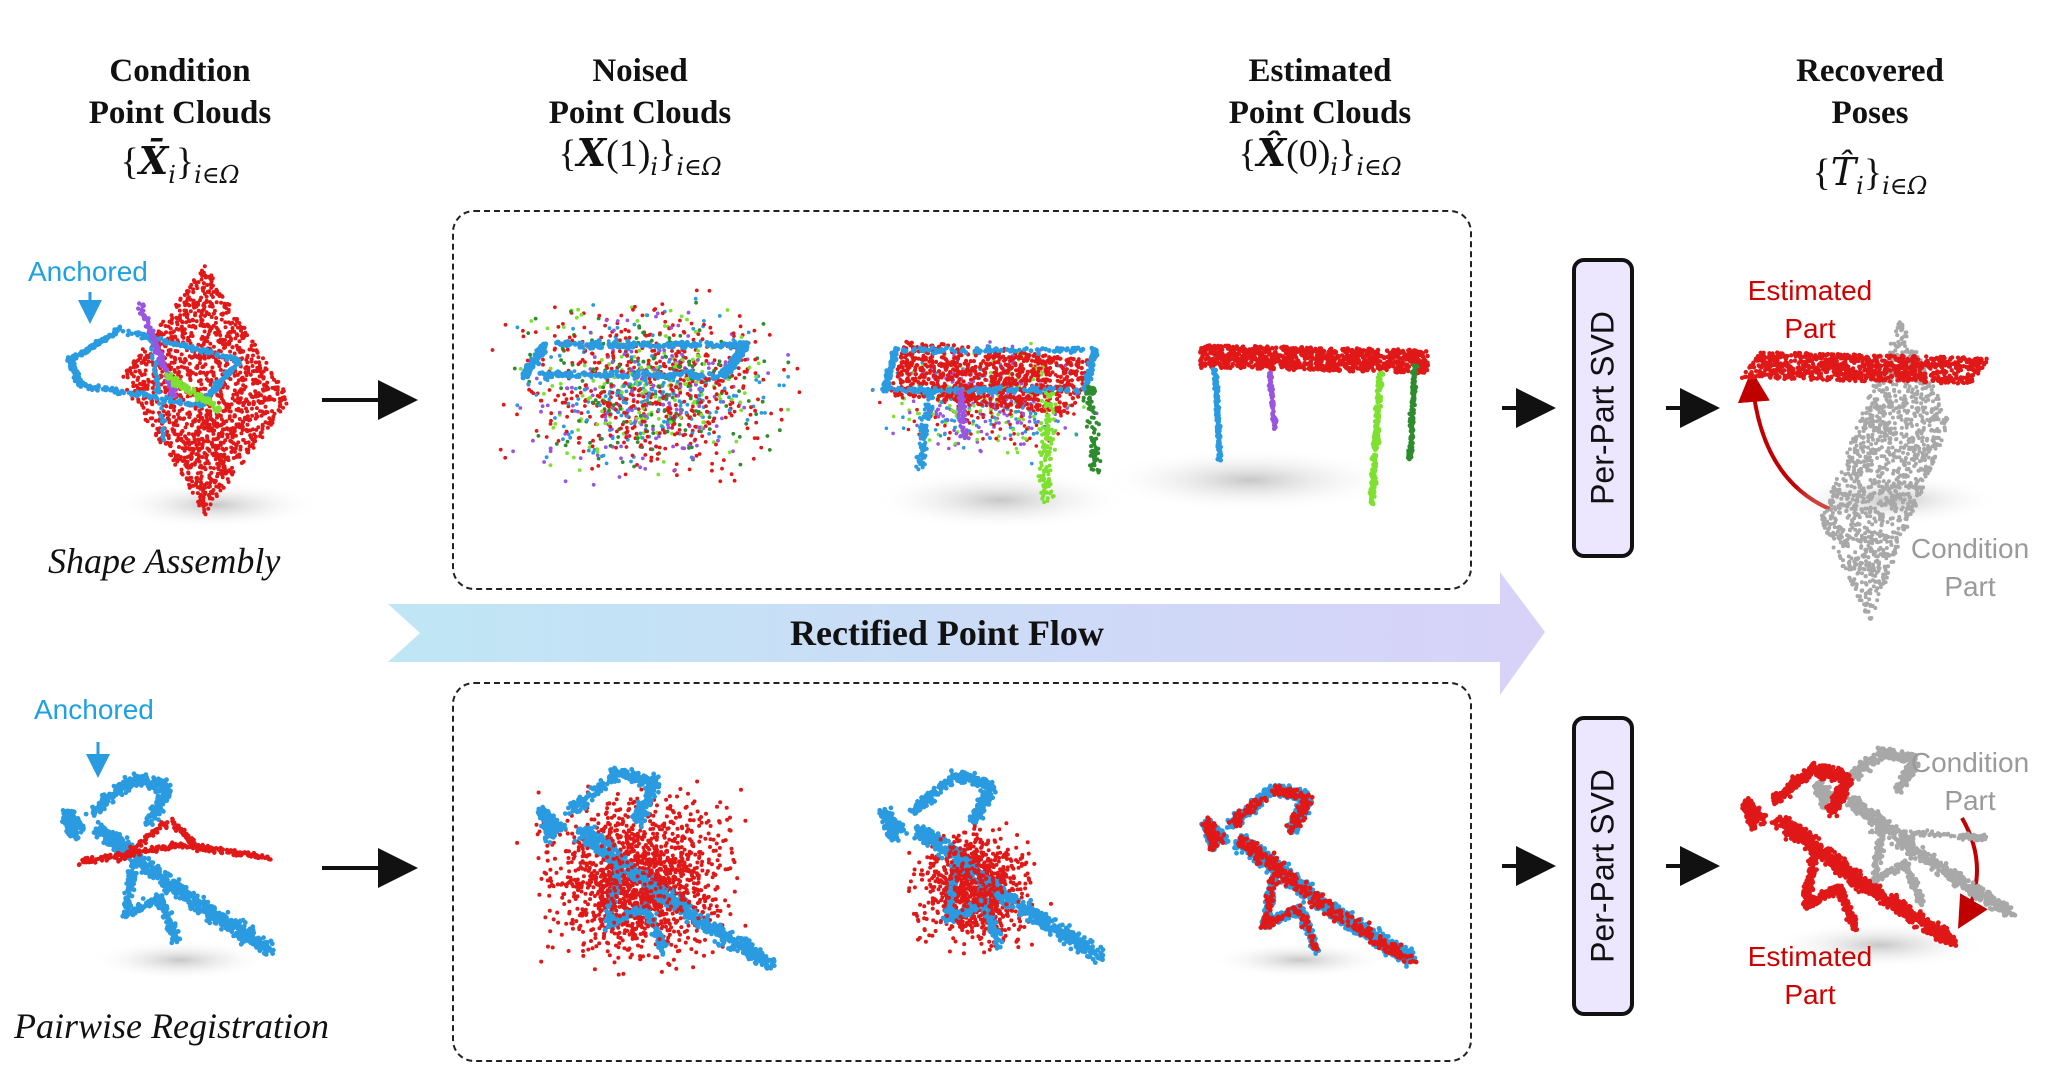 This screenshot has width=2059, height=1085. I want to click on condition-part-label-top: Condition Part, so click(1969, 568).